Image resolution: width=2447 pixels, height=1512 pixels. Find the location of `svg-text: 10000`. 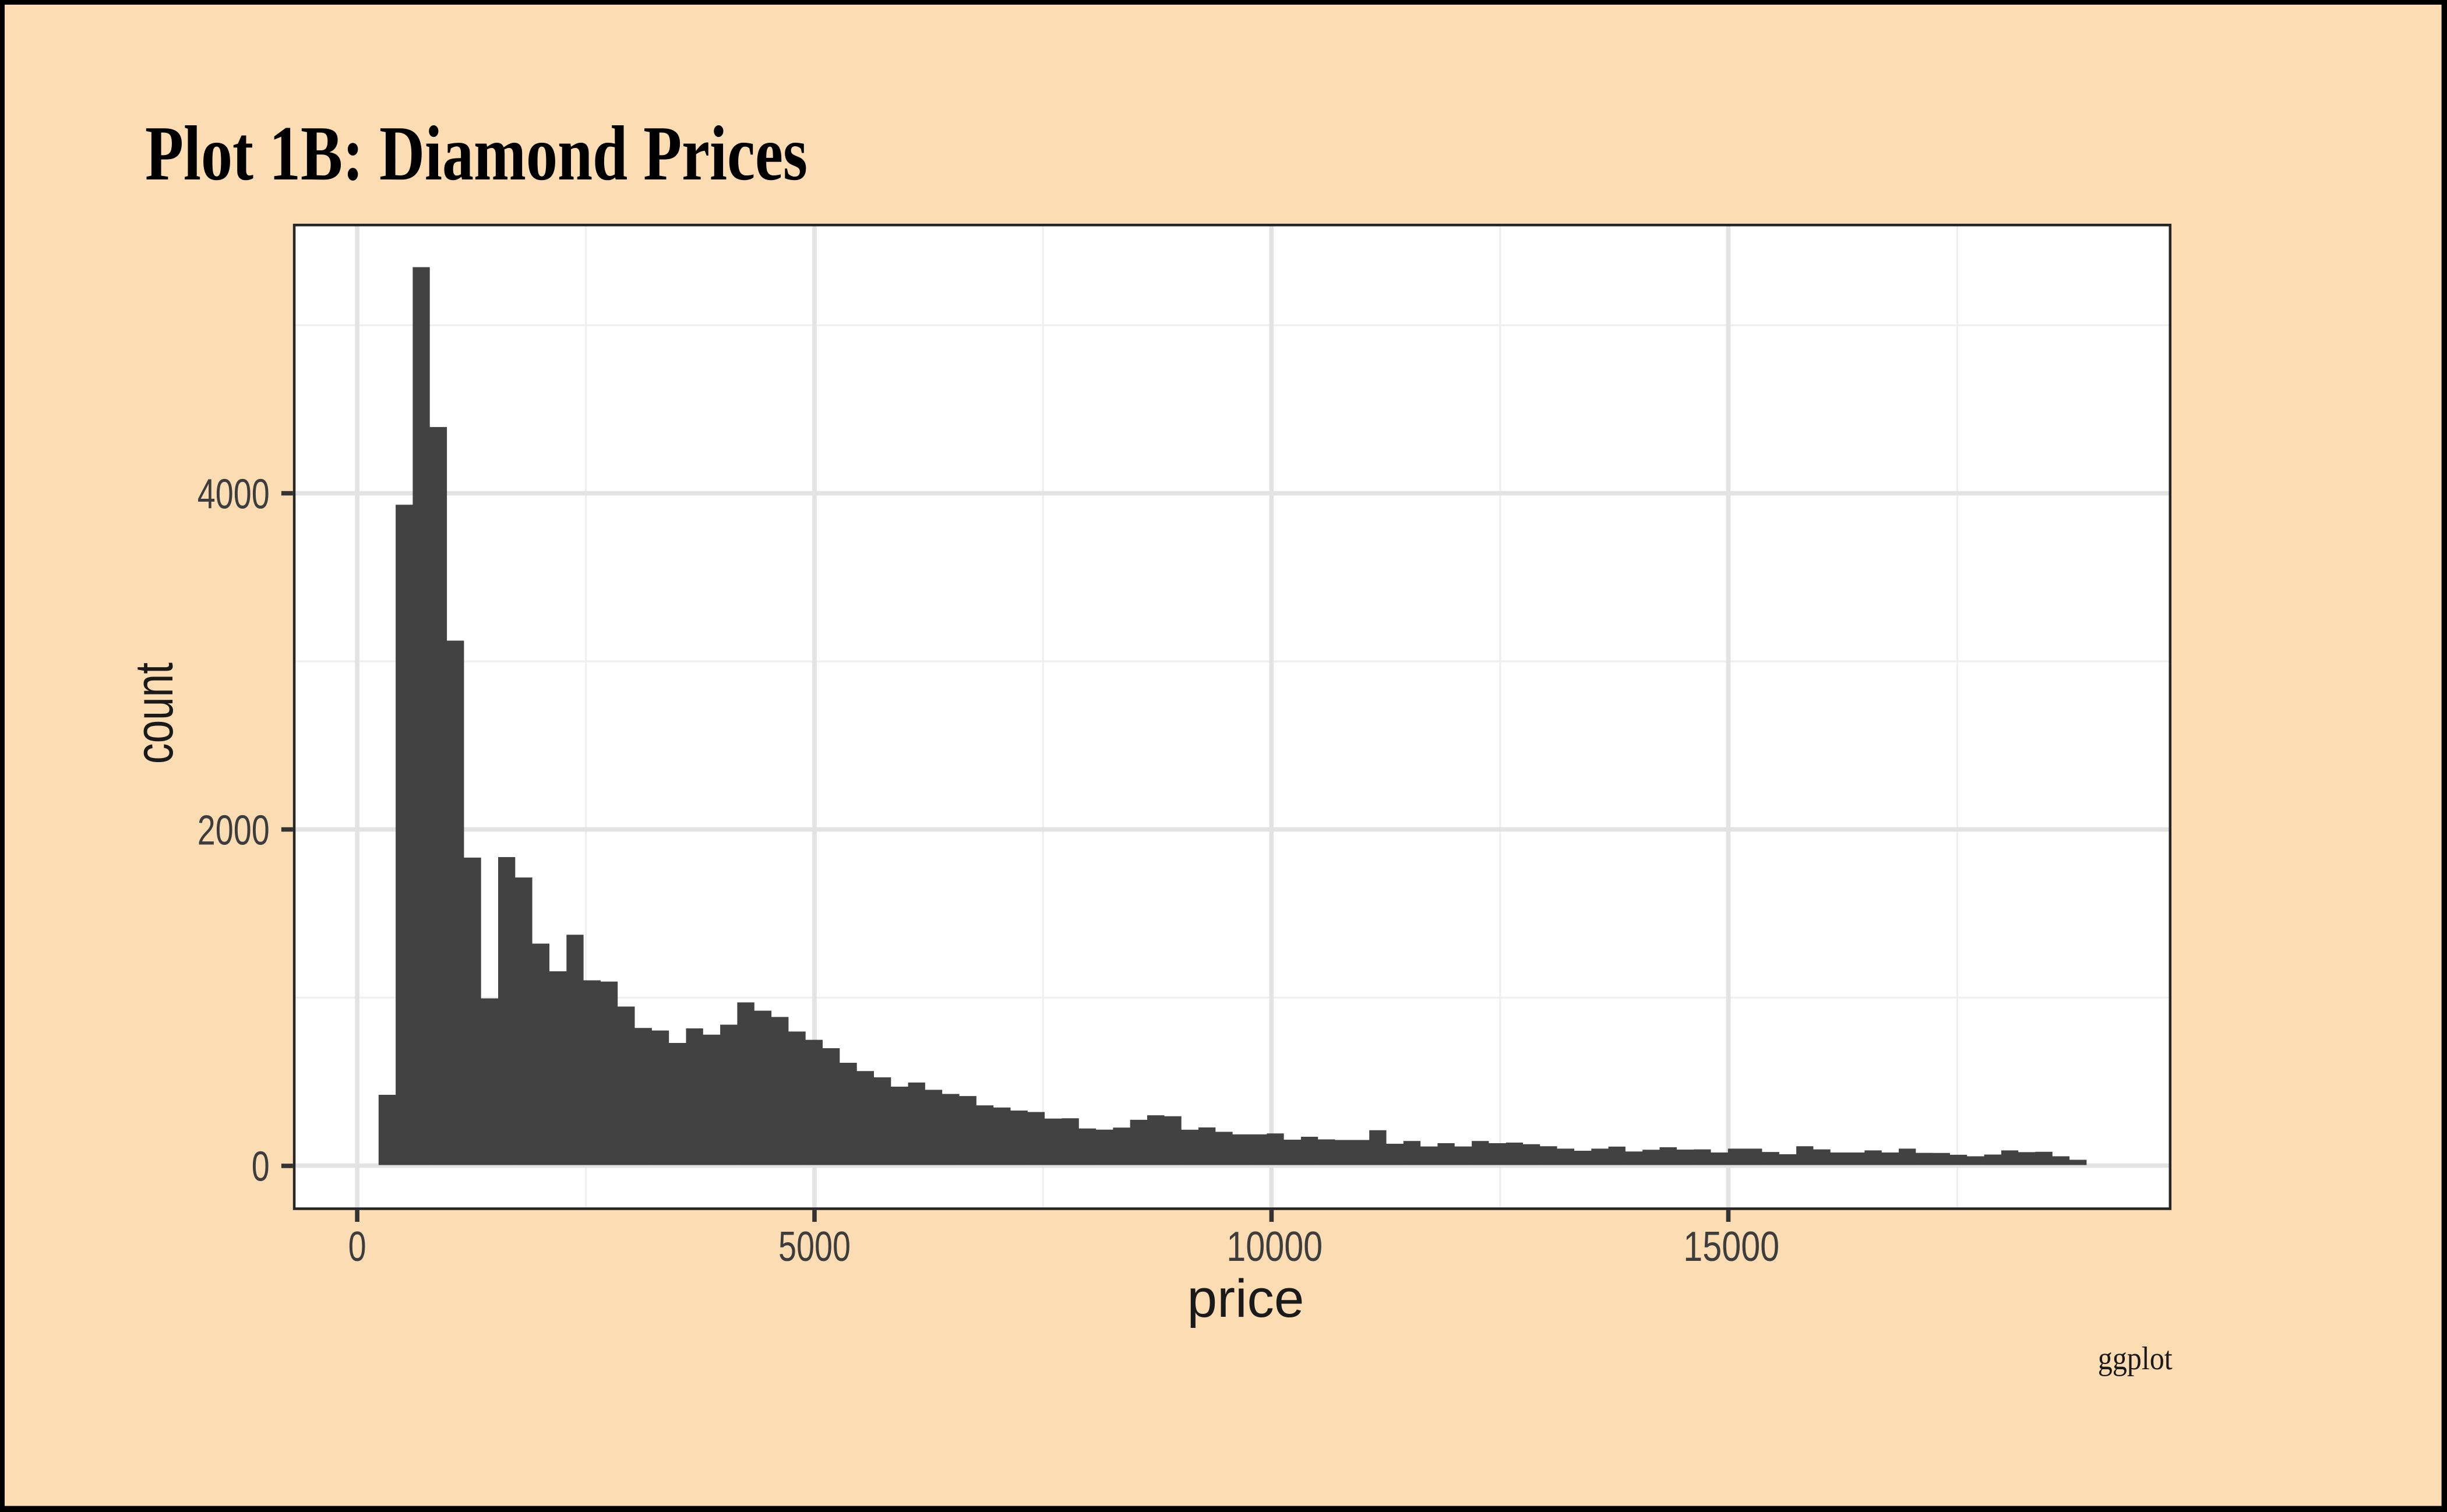

svg-text: 10000 is located at coordinates (1274, 1247).